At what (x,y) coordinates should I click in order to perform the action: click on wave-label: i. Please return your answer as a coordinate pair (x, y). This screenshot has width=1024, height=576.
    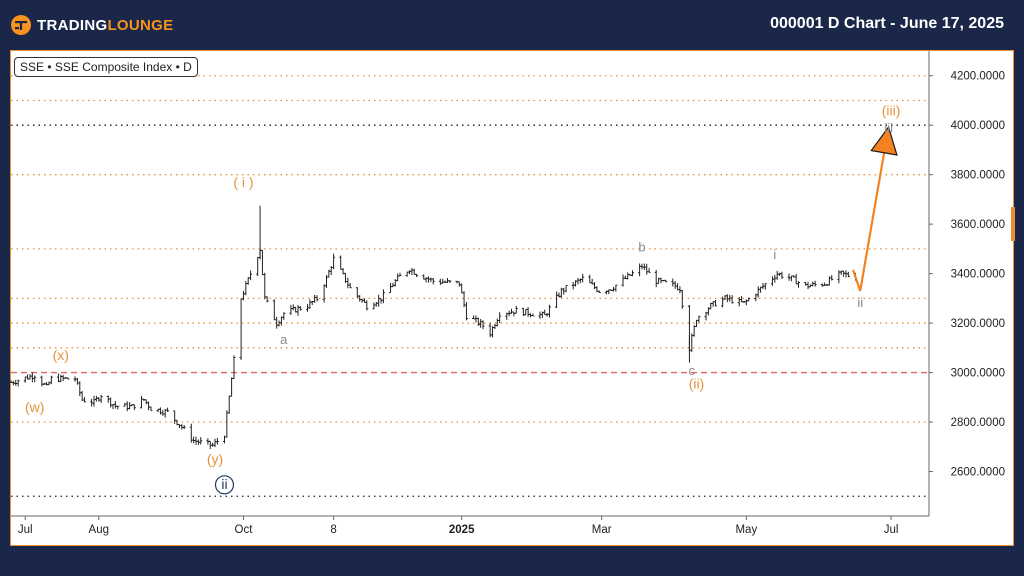
    Looking at the image, I should click on (774, 254).